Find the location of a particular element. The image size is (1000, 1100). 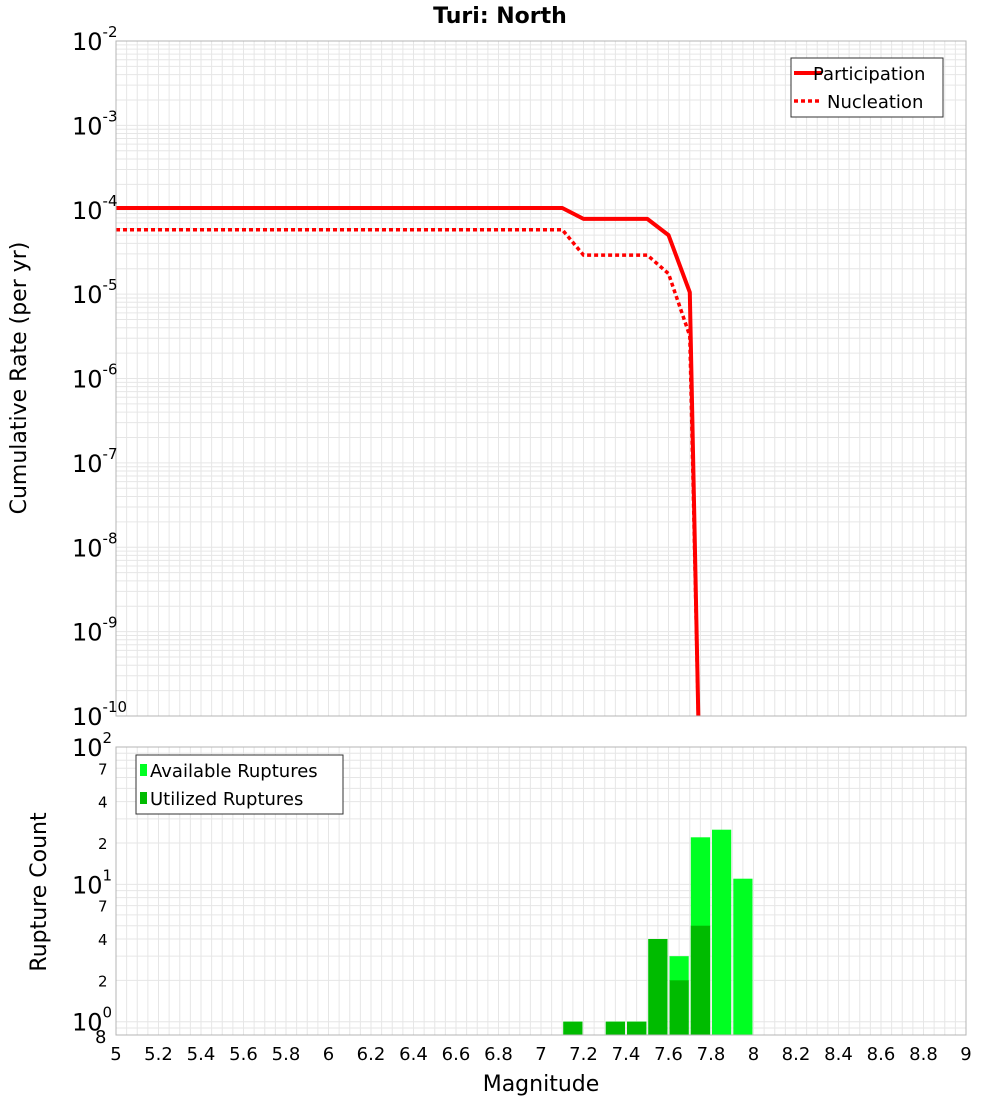

x-tick-label: 9 is located at coordinates (965, 1054).